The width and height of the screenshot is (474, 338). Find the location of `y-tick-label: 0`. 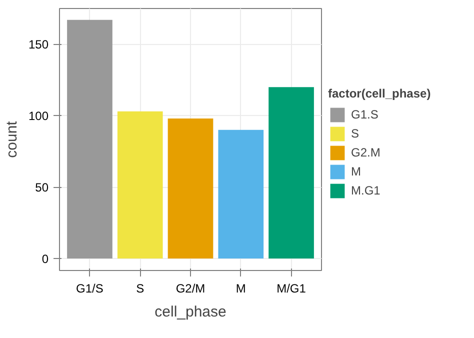

y-tick-label: 0 is located at coordinates (45, 259).